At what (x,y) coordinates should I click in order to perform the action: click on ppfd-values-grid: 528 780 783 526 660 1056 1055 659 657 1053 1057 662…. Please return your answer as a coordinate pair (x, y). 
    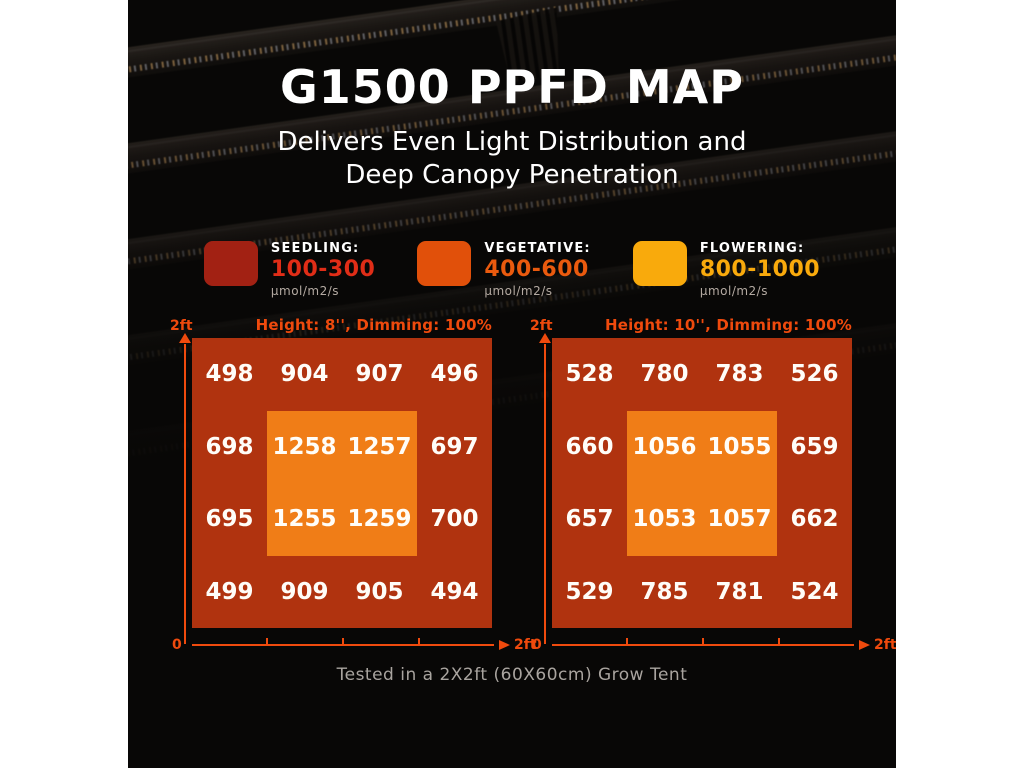
    Looking at the image, I should click on (702, 483).